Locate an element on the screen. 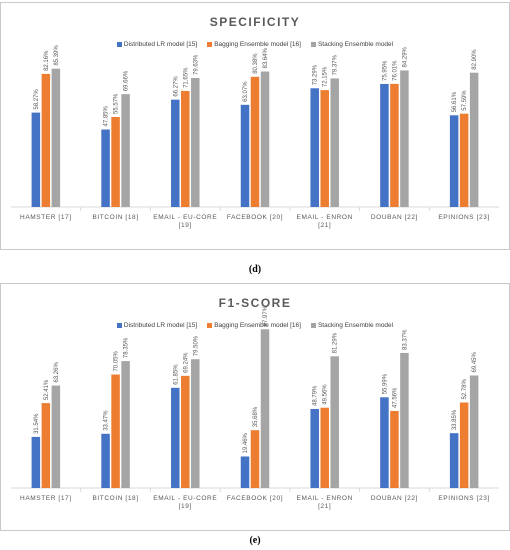 The image size is (510, 550). chart-title: SPECIFICITY is located at coordinates (255, 22).